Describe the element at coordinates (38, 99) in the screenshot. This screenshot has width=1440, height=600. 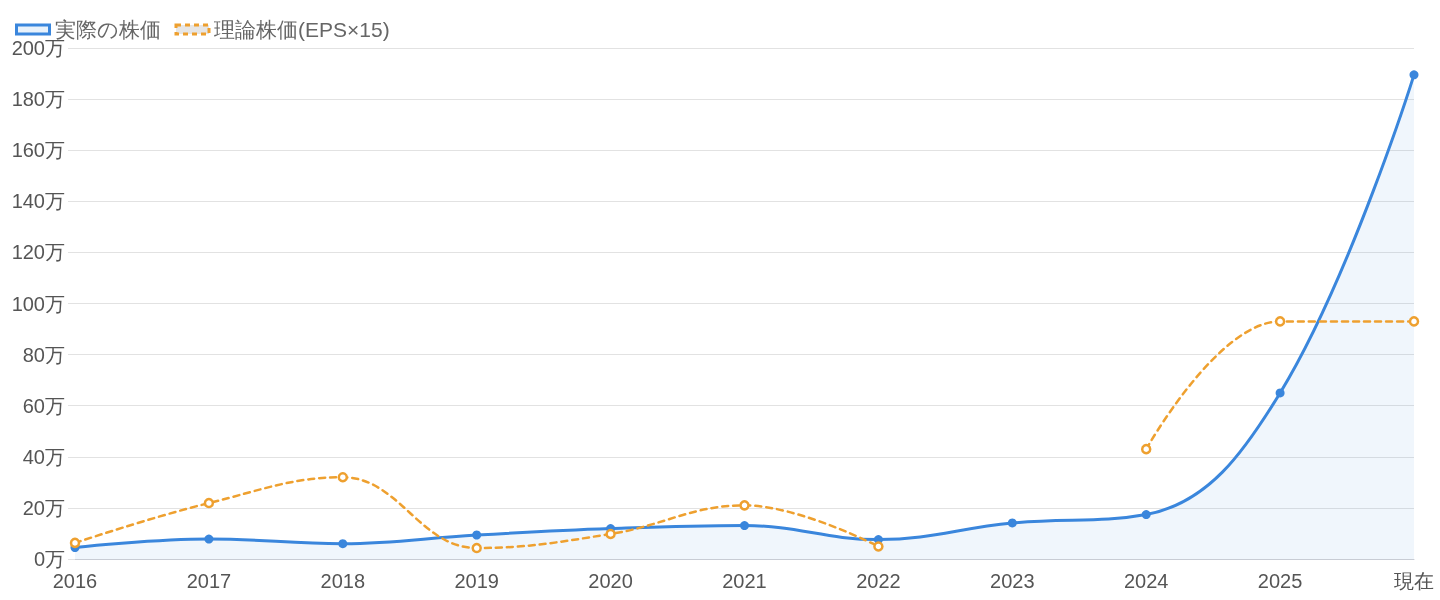
I see `y-tick-label: 180万` at that location.